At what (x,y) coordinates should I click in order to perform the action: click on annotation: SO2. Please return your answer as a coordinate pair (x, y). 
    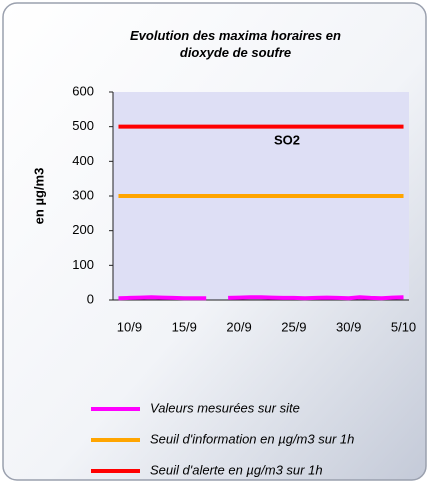
    Looking at the image, I should click on (287, 139).